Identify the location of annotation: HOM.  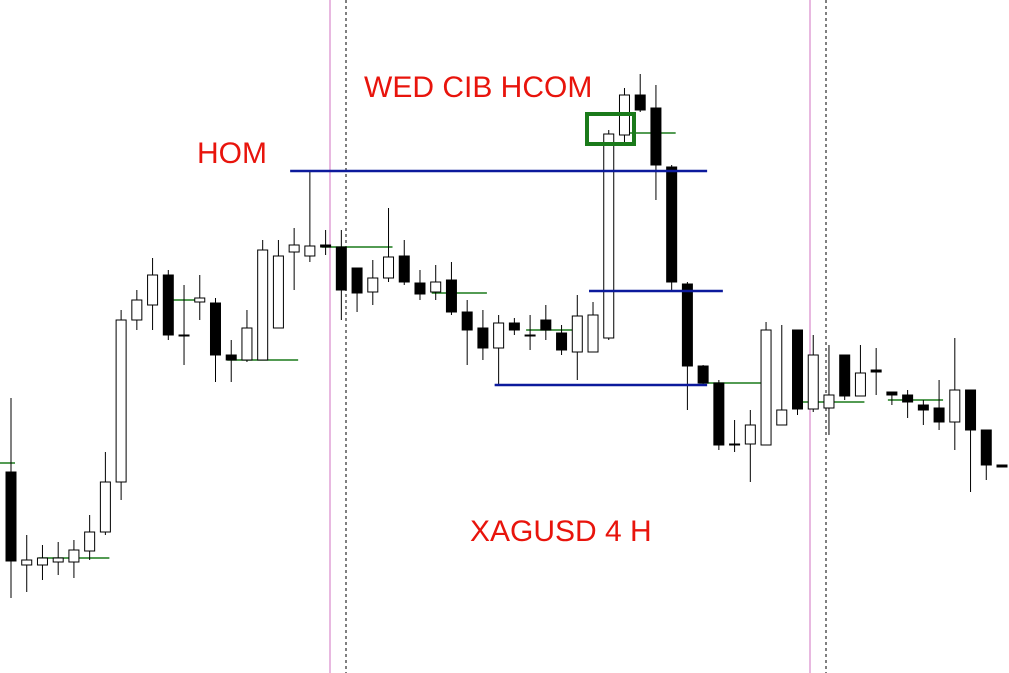
(232, 153).